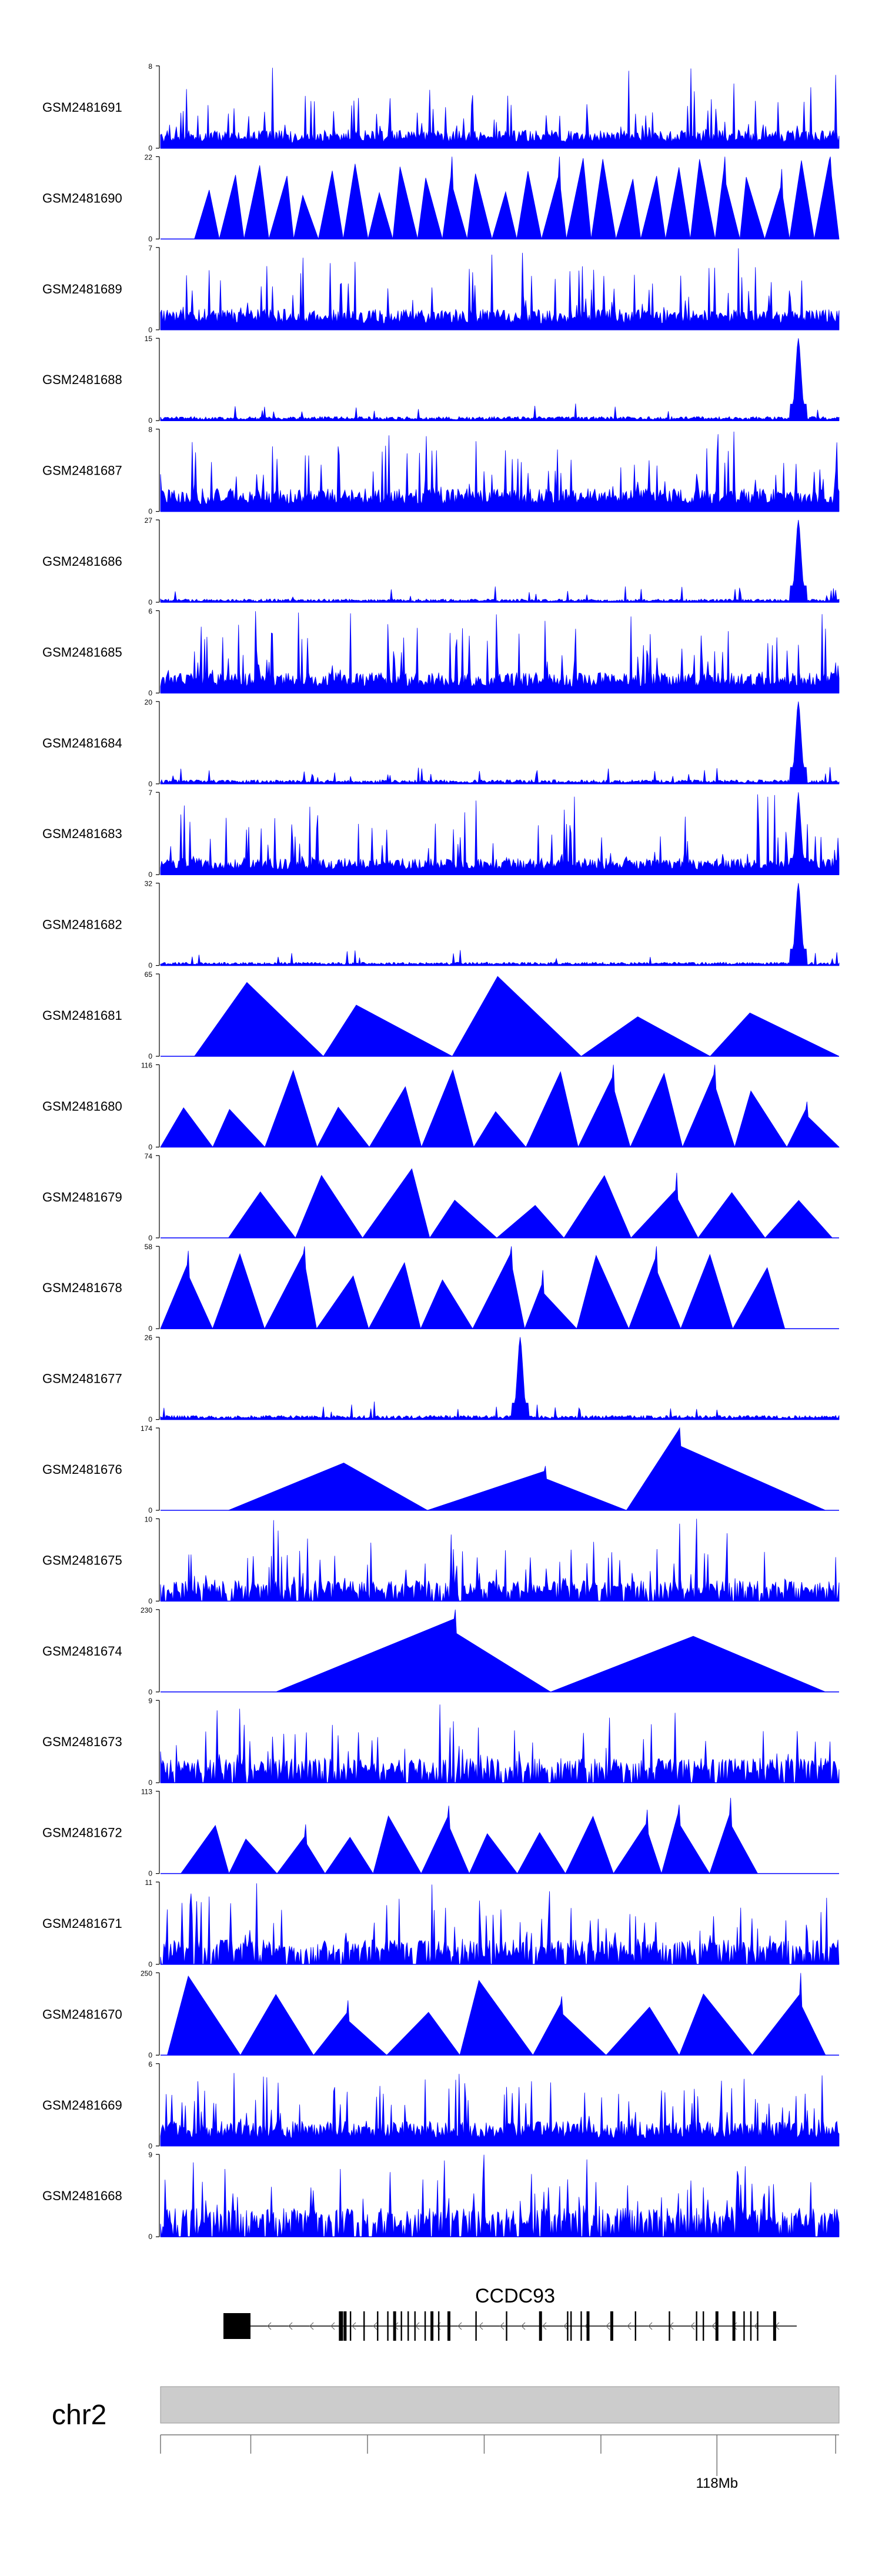 Image resolution: width=882 pixels, height=2576 pixels. I want to click on track-ymax-label: 15, so click(149, 339).